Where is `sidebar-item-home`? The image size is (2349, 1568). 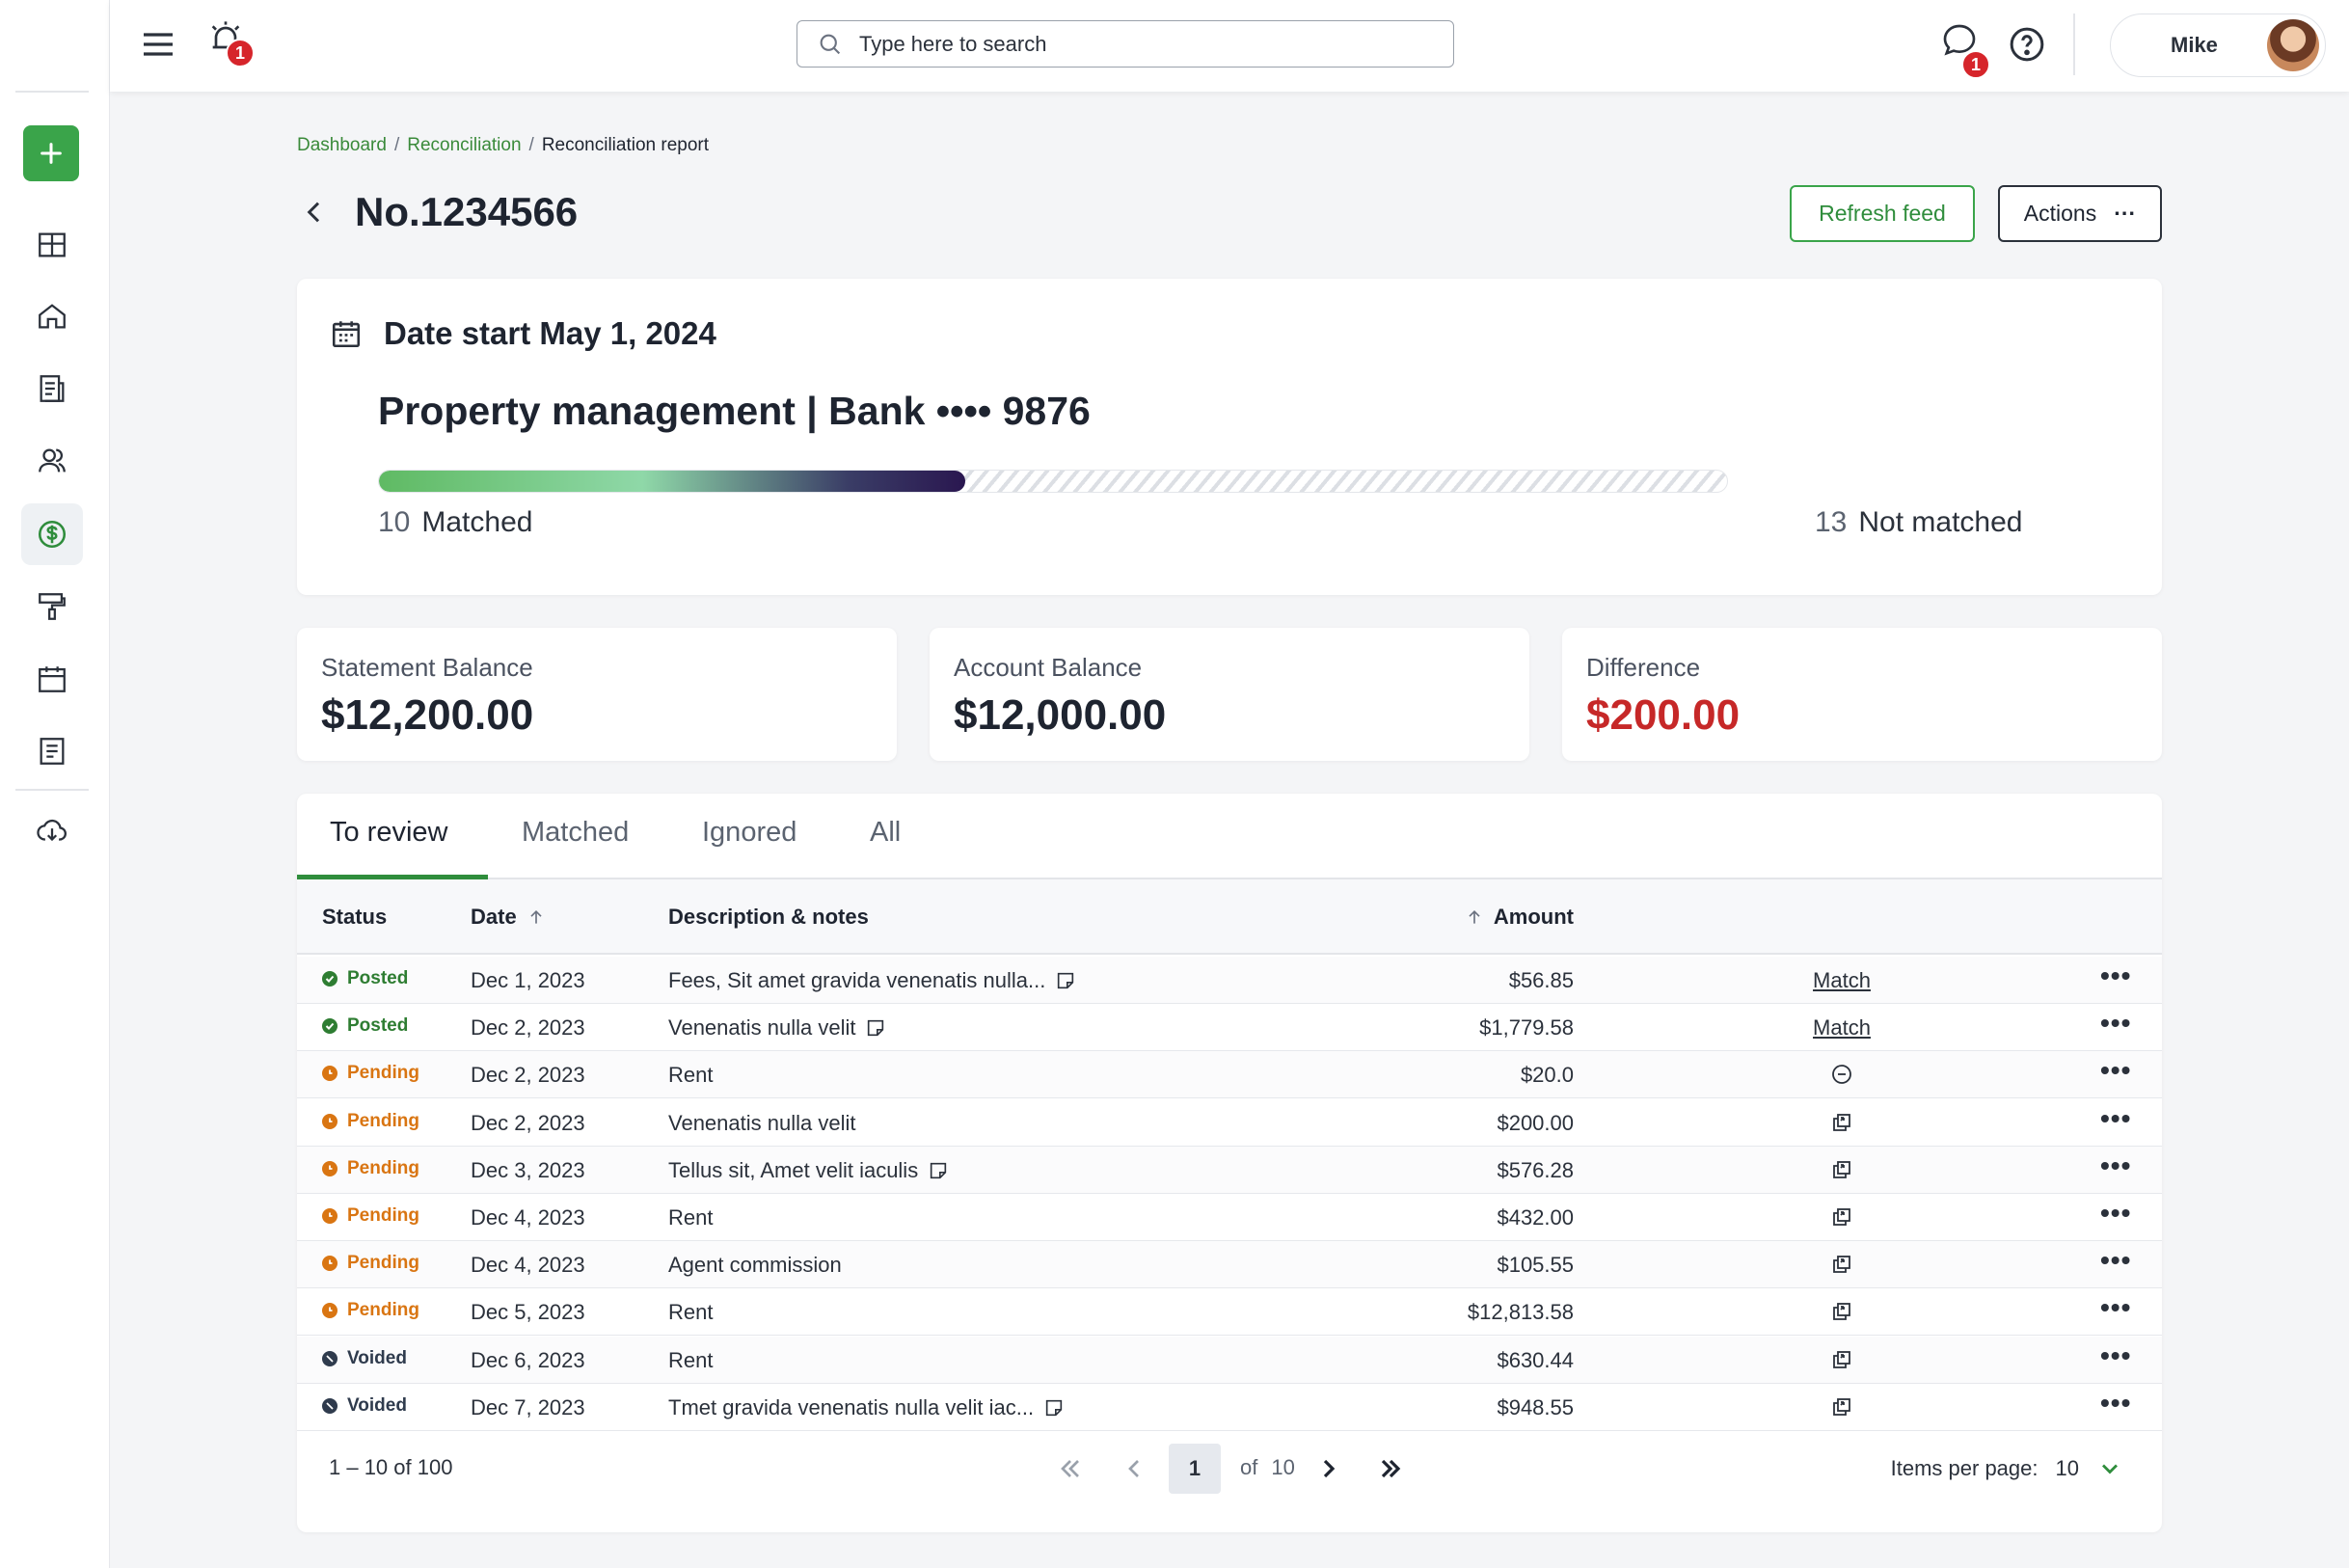 sidebar-item-home is located at coordinates (52, 316).